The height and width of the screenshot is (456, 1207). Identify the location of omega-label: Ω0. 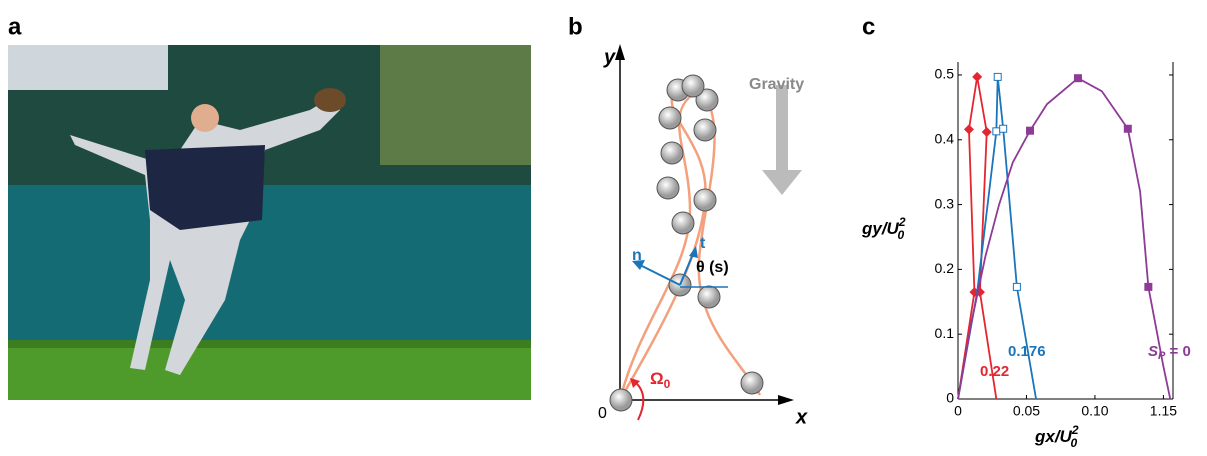
(660, 380).